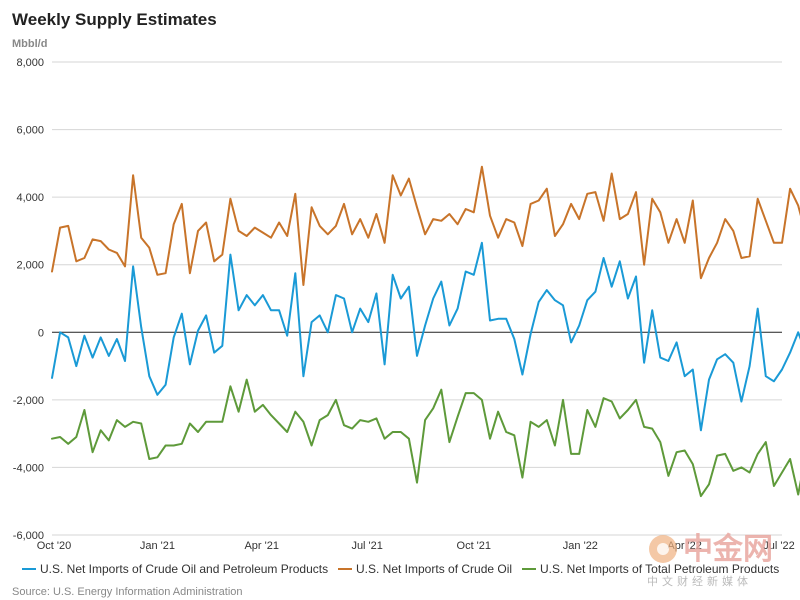 This screenshot has width=800, height=600. I want to click on x-tick-label: Oct '21, so click(474, 546).